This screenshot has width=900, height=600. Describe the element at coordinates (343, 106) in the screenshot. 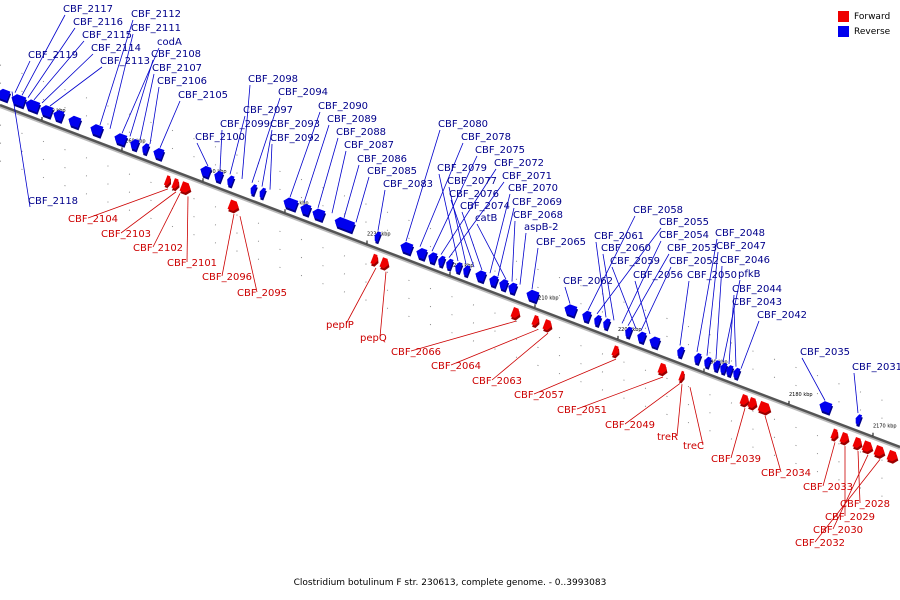

I see `reverse-gene-label: CBF_2090` at that location.